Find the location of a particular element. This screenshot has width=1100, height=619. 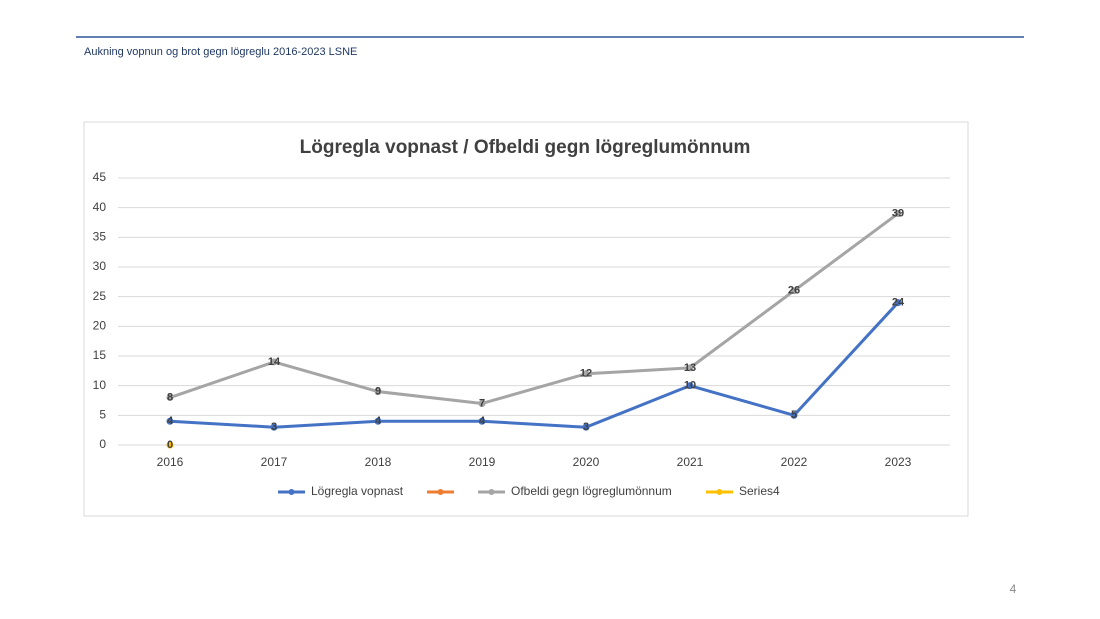

data-label: 13 is located at coordinates (690, 368).